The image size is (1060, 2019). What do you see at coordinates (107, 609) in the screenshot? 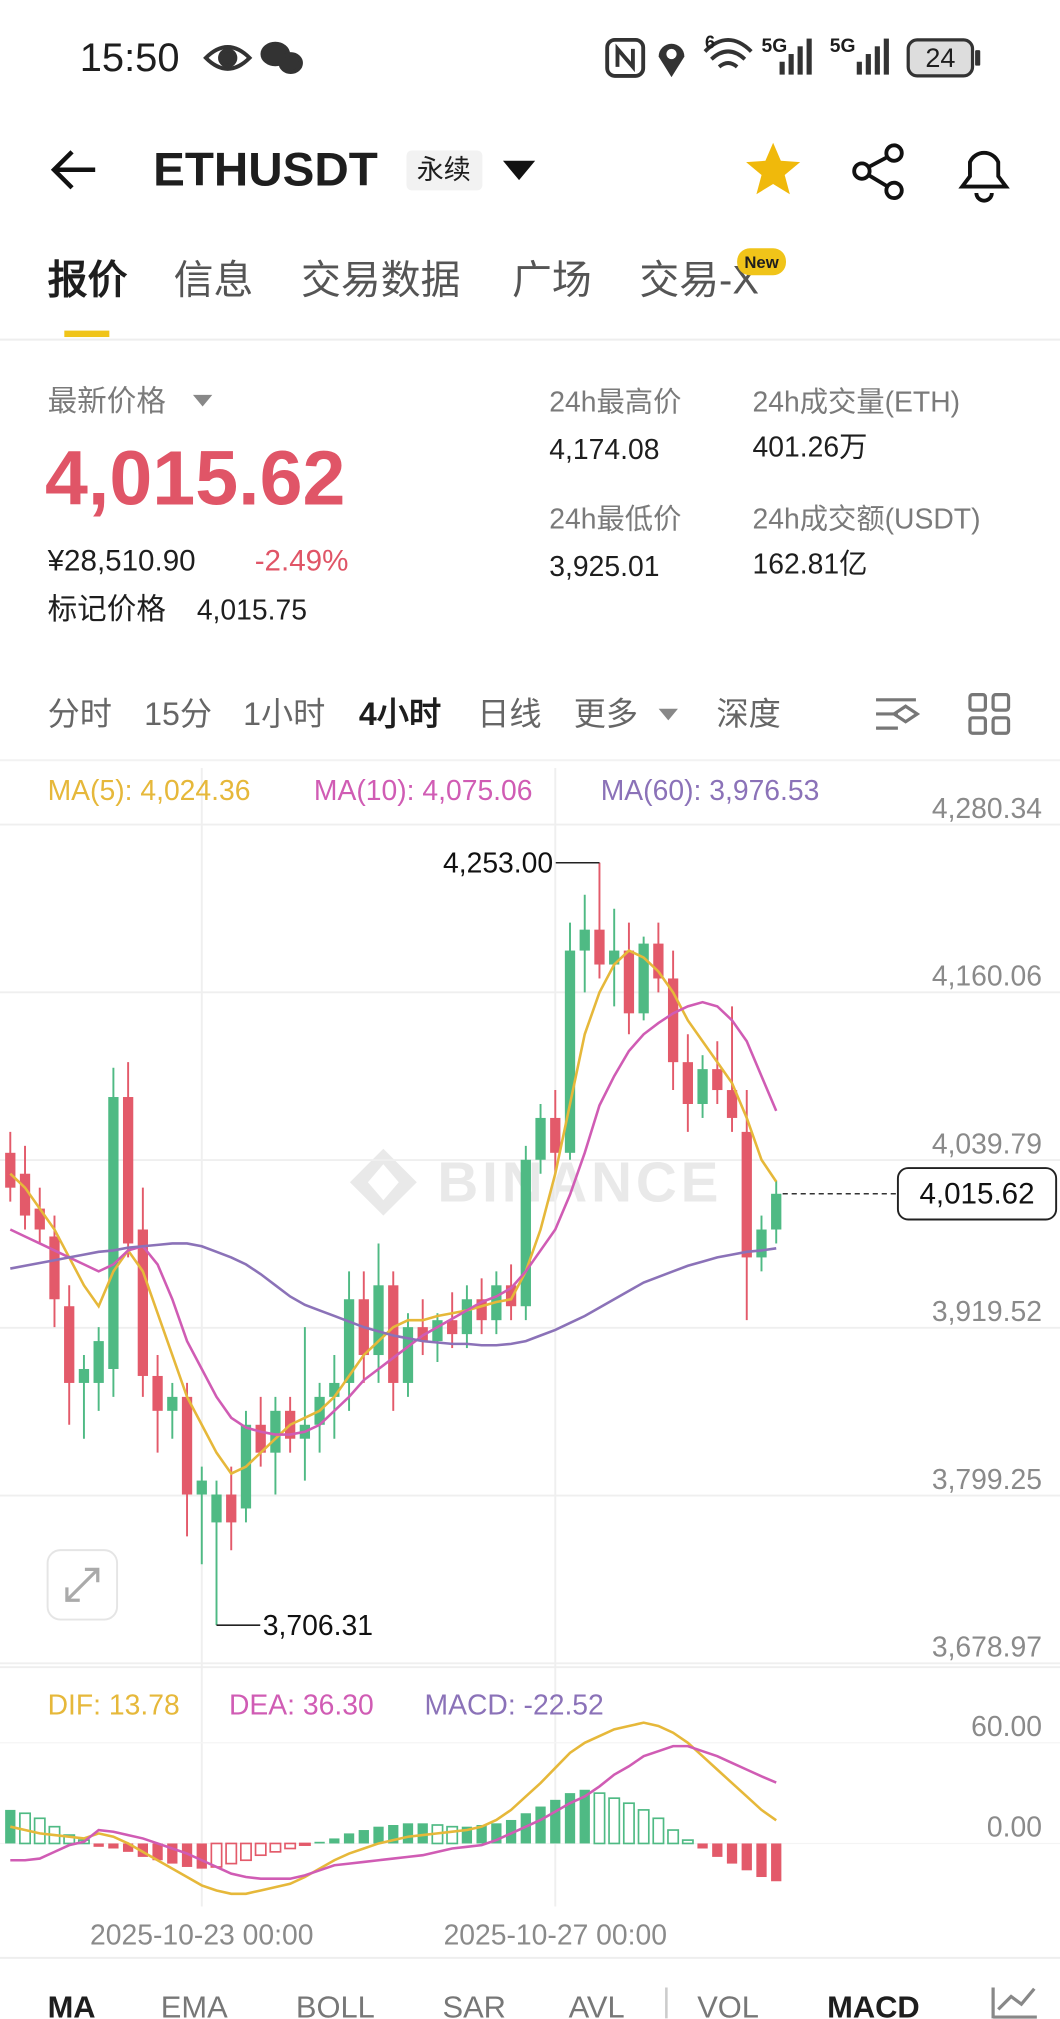
I see `mark-price-label: 标记价格` at bounding box center [107, 609].